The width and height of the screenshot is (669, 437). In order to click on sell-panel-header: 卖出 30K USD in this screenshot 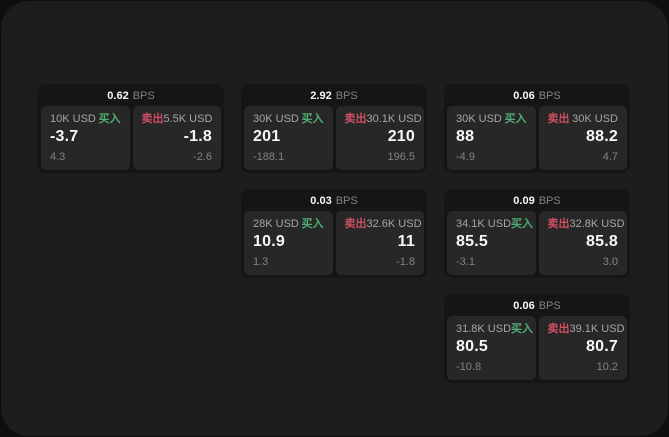, I will do `click(583, 119)`.